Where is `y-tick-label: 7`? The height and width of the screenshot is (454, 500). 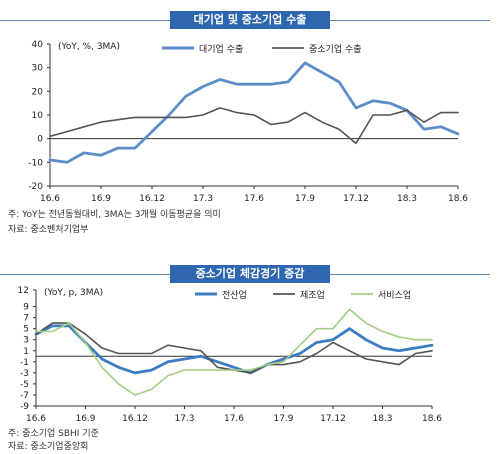
y-tick-label: 7 is located at coordinates (26, 319).